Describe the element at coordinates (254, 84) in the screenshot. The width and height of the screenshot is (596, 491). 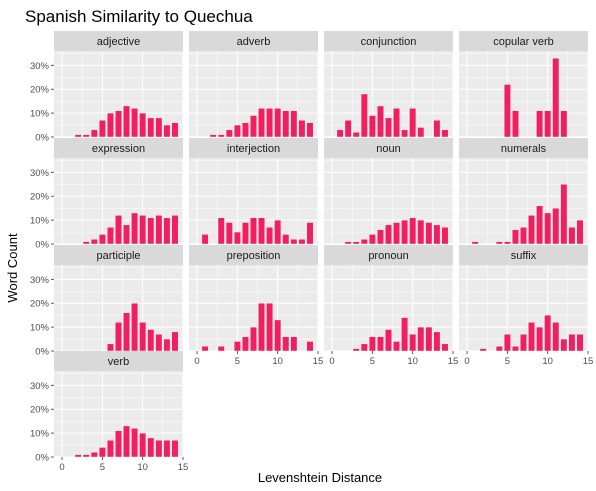
I see `facet-panel-adverb: adverb` at that location.